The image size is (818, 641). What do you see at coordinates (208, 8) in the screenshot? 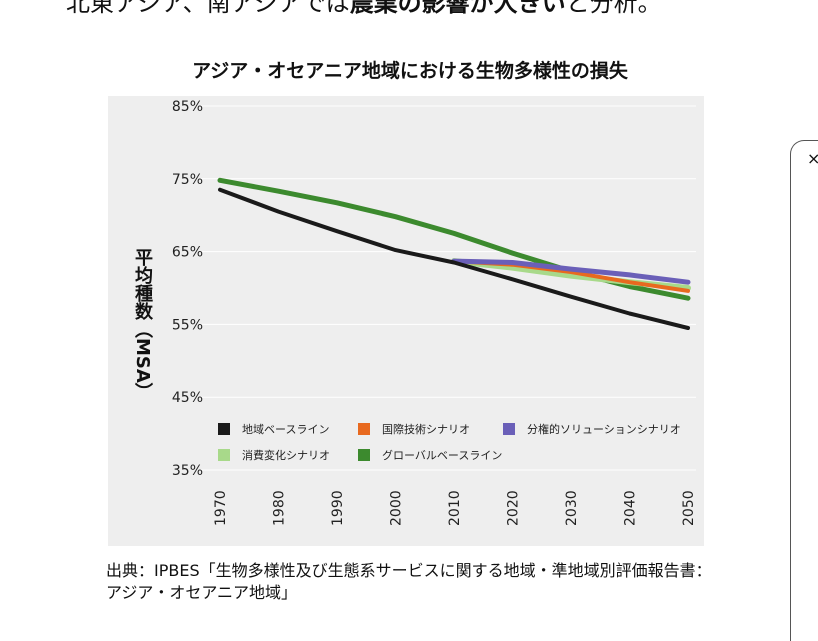
I see `intro-prefix: 北東アジア、南アジアでは` at bounding box center [208, 8].